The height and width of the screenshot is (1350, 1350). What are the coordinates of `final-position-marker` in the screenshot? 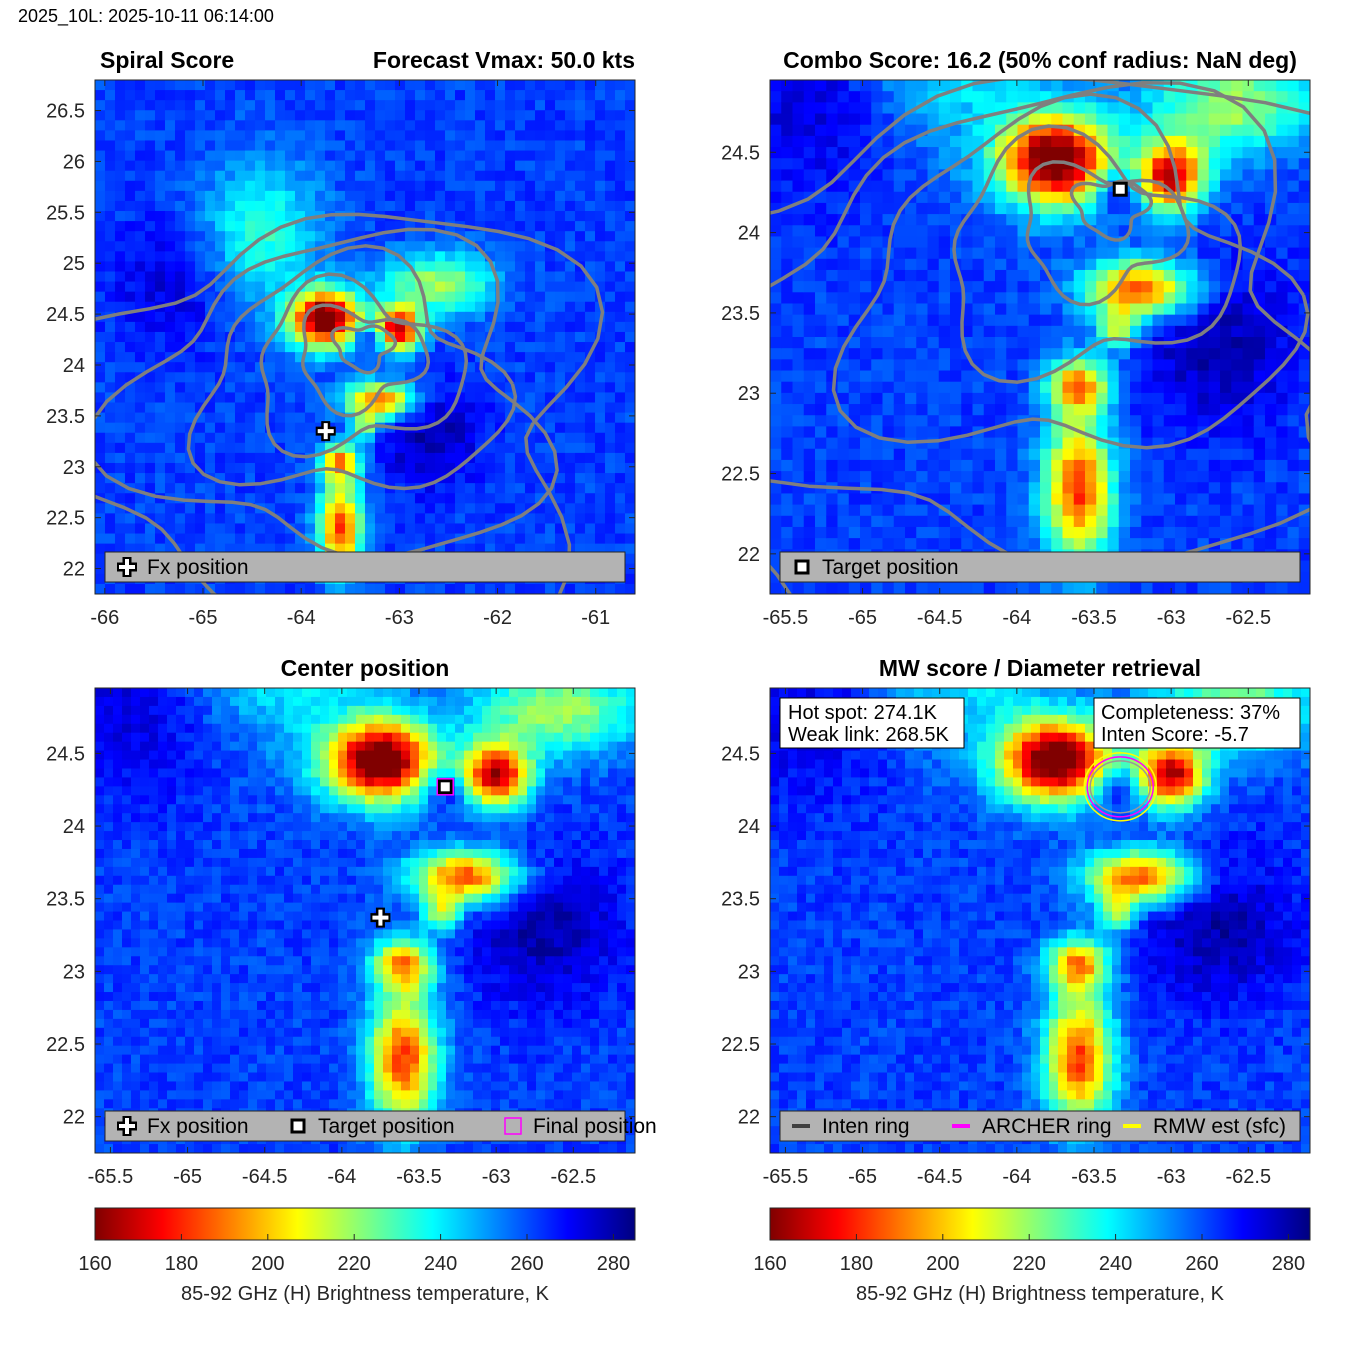 It's located at (445, 787).